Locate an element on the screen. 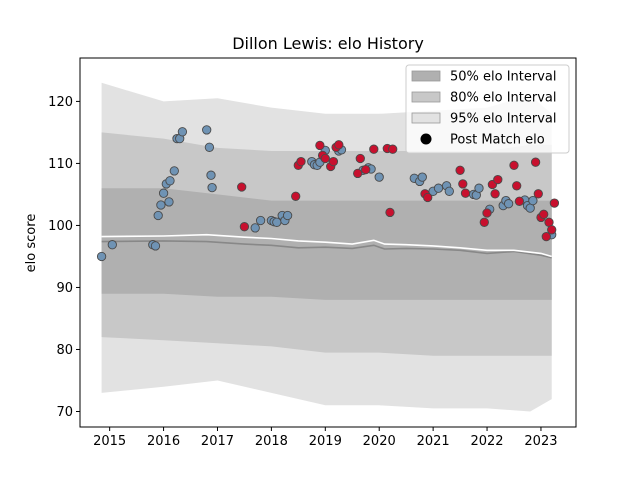  y-tick-label: 110 is located at coordinates (60, 164).